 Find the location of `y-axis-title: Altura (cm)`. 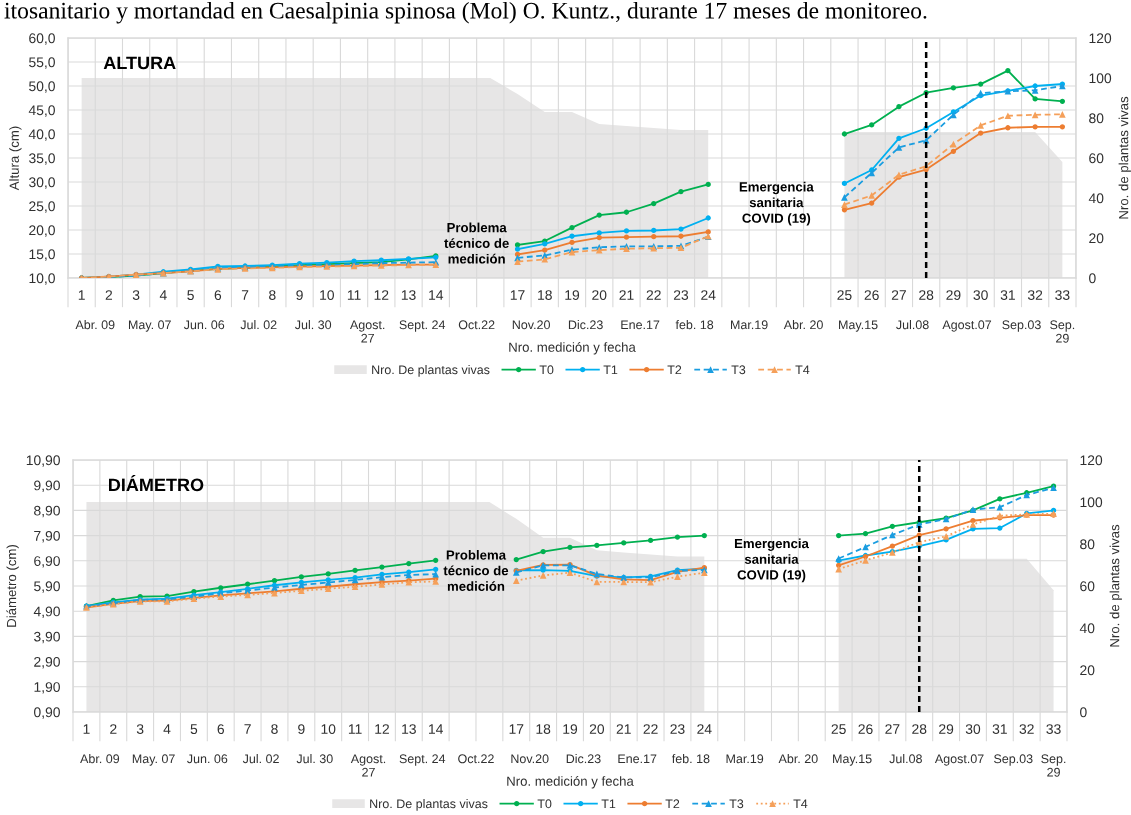

y-axis-title: Altura (cm) is located at coordinates (15, 158).